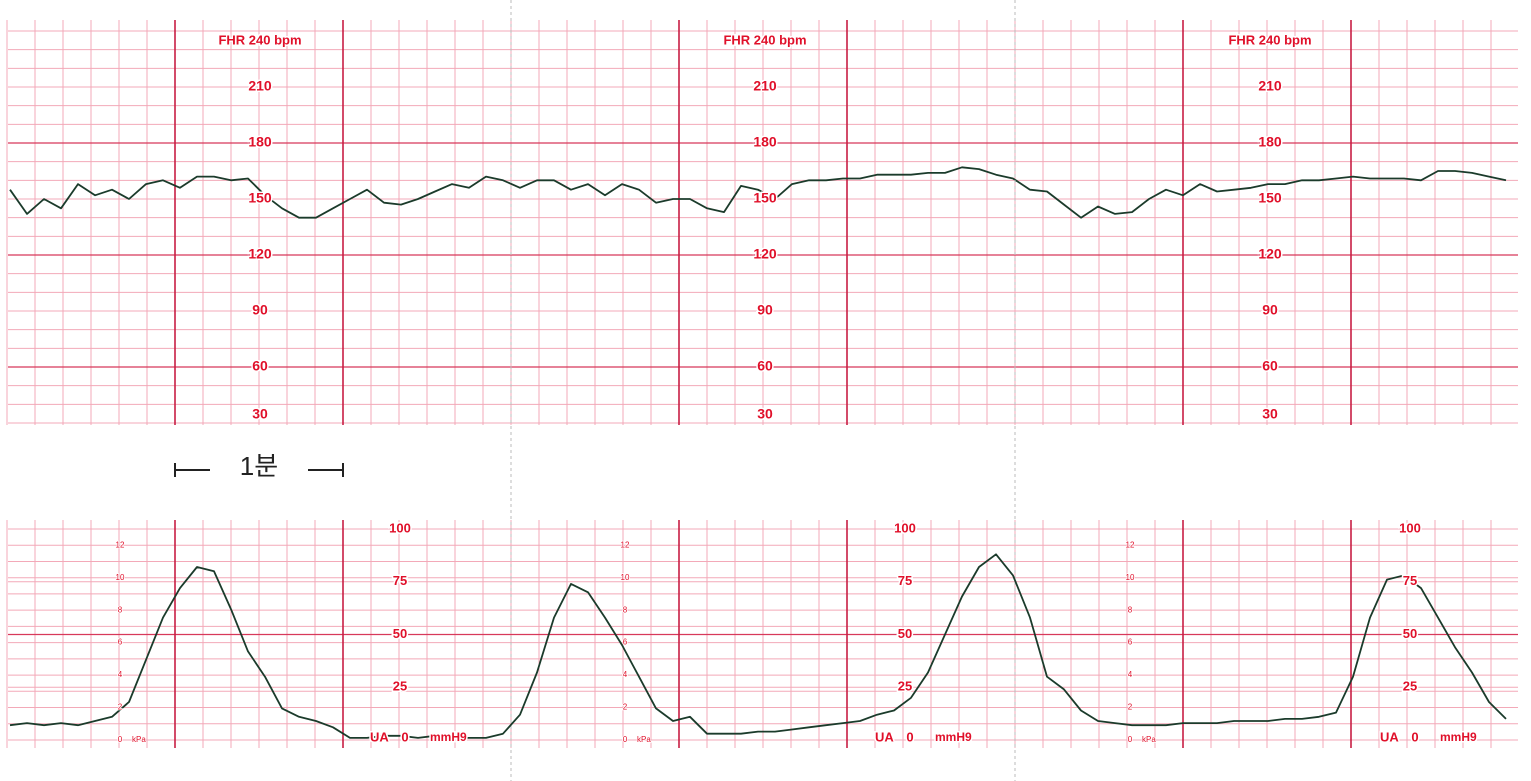  I want to click on trace, so click(758, 192).